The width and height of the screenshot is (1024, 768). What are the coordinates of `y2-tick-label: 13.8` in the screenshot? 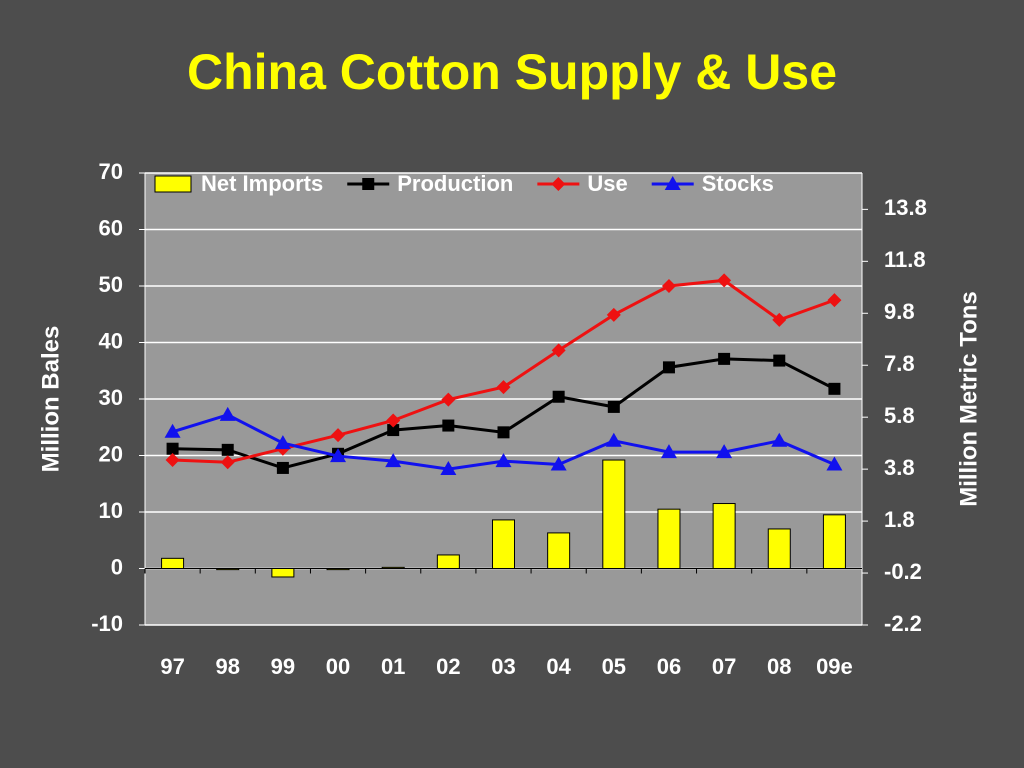 It's located at (905, 207).